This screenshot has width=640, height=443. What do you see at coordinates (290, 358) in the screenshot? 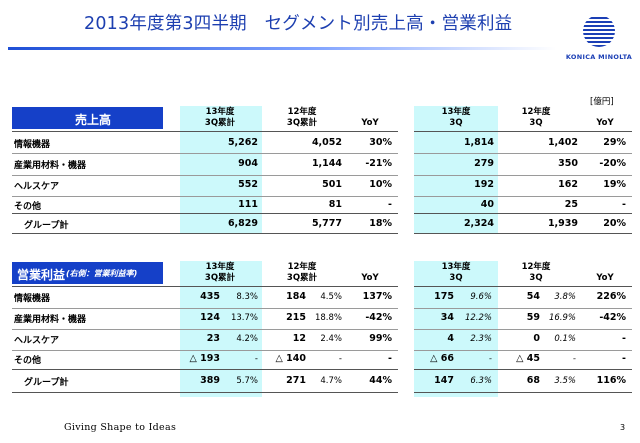
I see `value-12ytd: △ 140` at bounding box center [290, 358].